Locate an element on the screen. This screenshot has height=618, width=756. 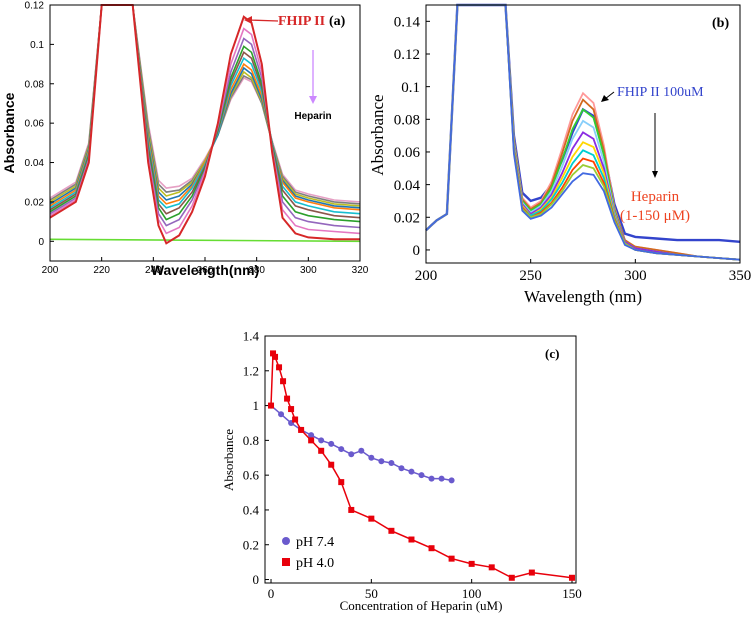
panel-b-heparin-label-1: Heparin is located at coordinates (655, 197).